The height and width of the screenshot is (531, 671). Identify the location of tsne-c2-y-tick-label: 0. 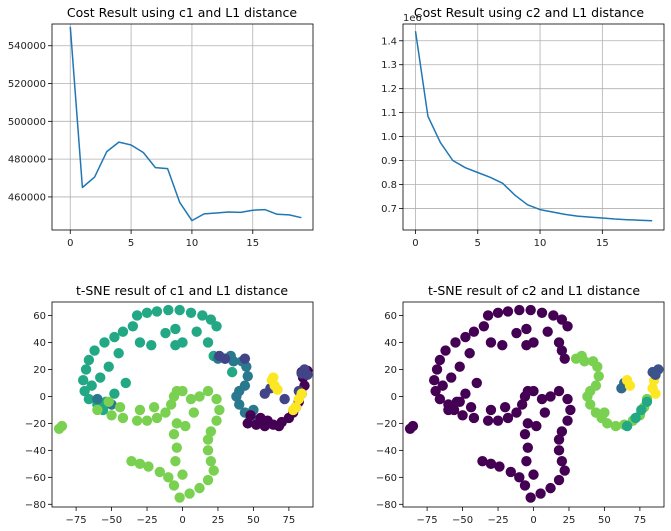
(394, 397).